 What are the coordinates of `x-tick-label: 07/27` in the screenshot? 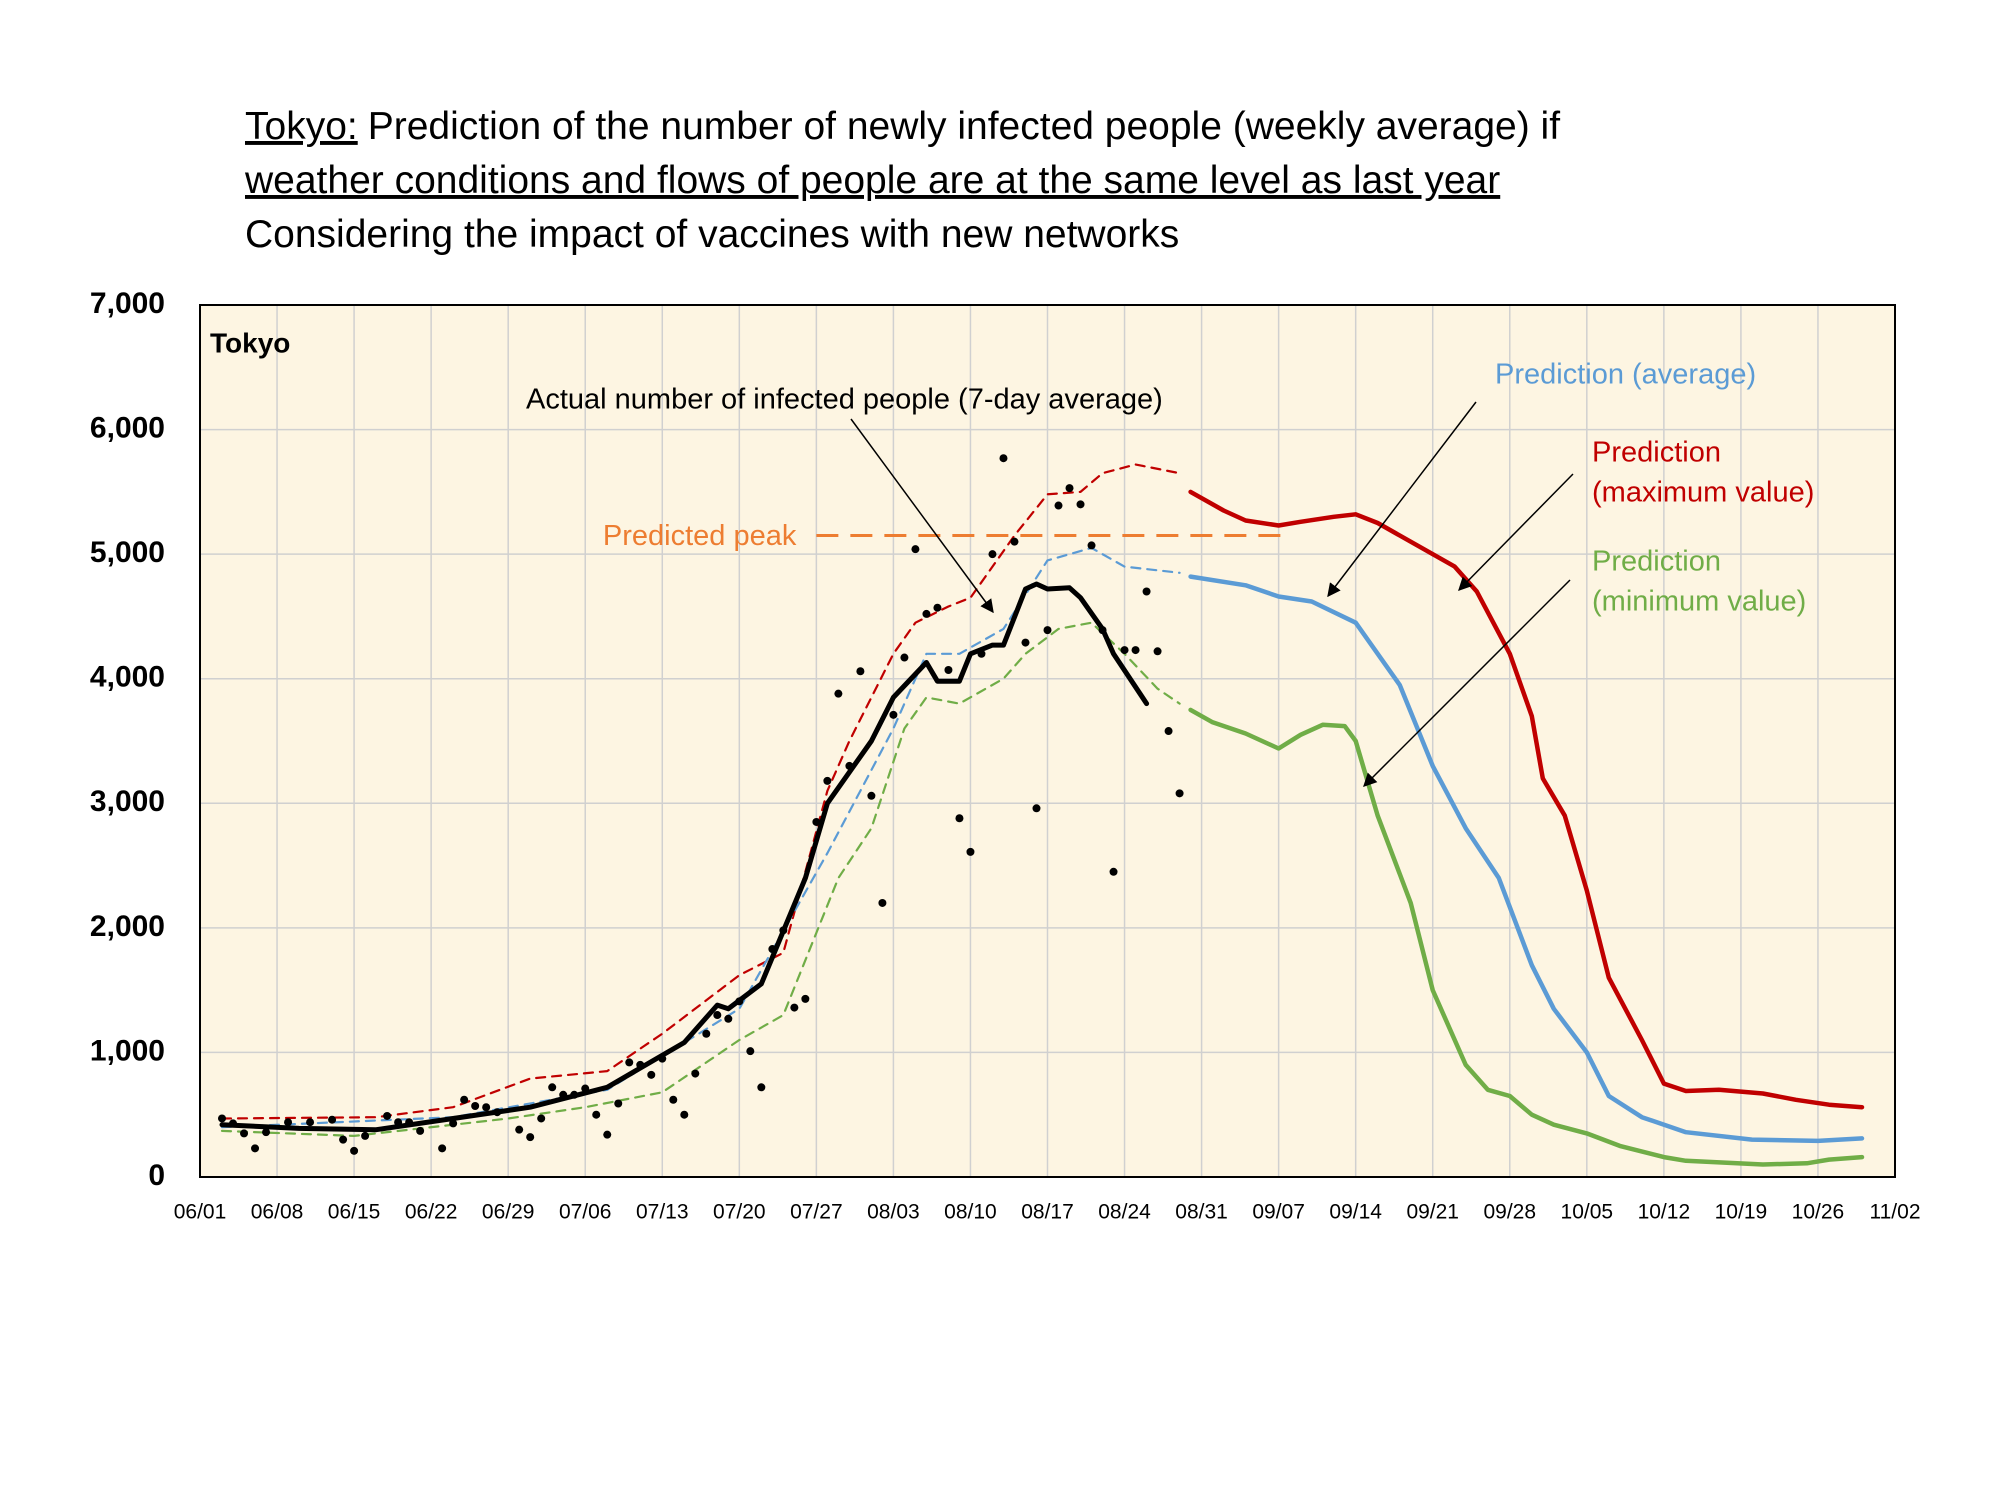 It's located at (816, 1212).